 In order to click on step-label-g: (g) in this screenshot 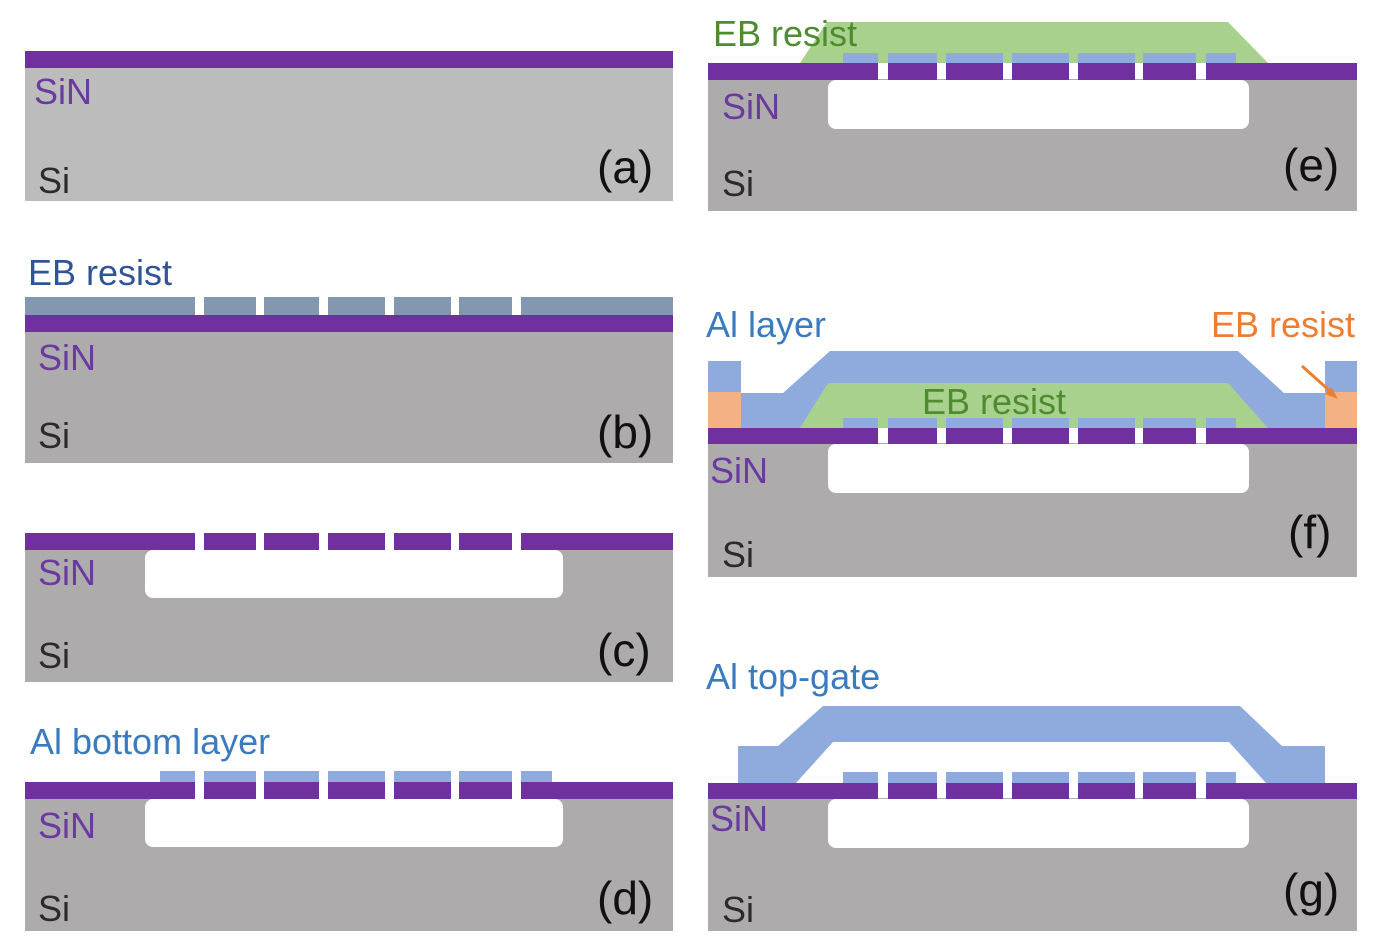, I will do `click(1311, 890)`.